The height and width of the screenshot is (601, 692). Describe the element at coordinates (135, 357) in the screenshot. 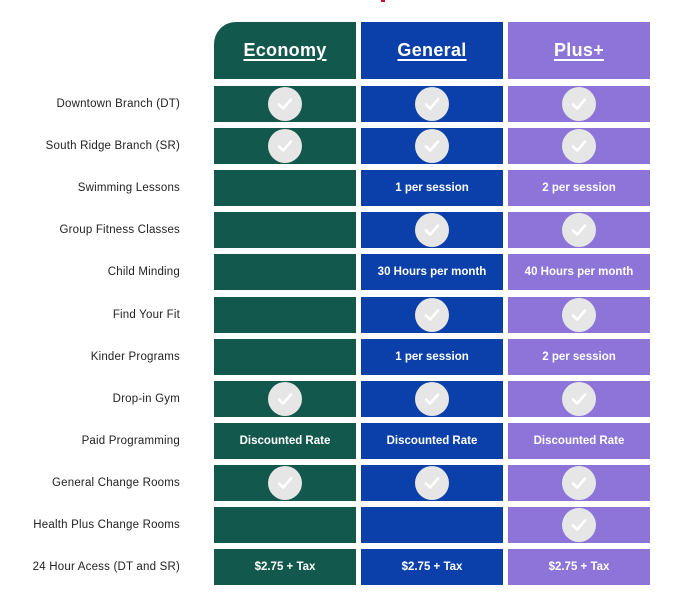

I see `row-label: Kinder Programs` at that location.